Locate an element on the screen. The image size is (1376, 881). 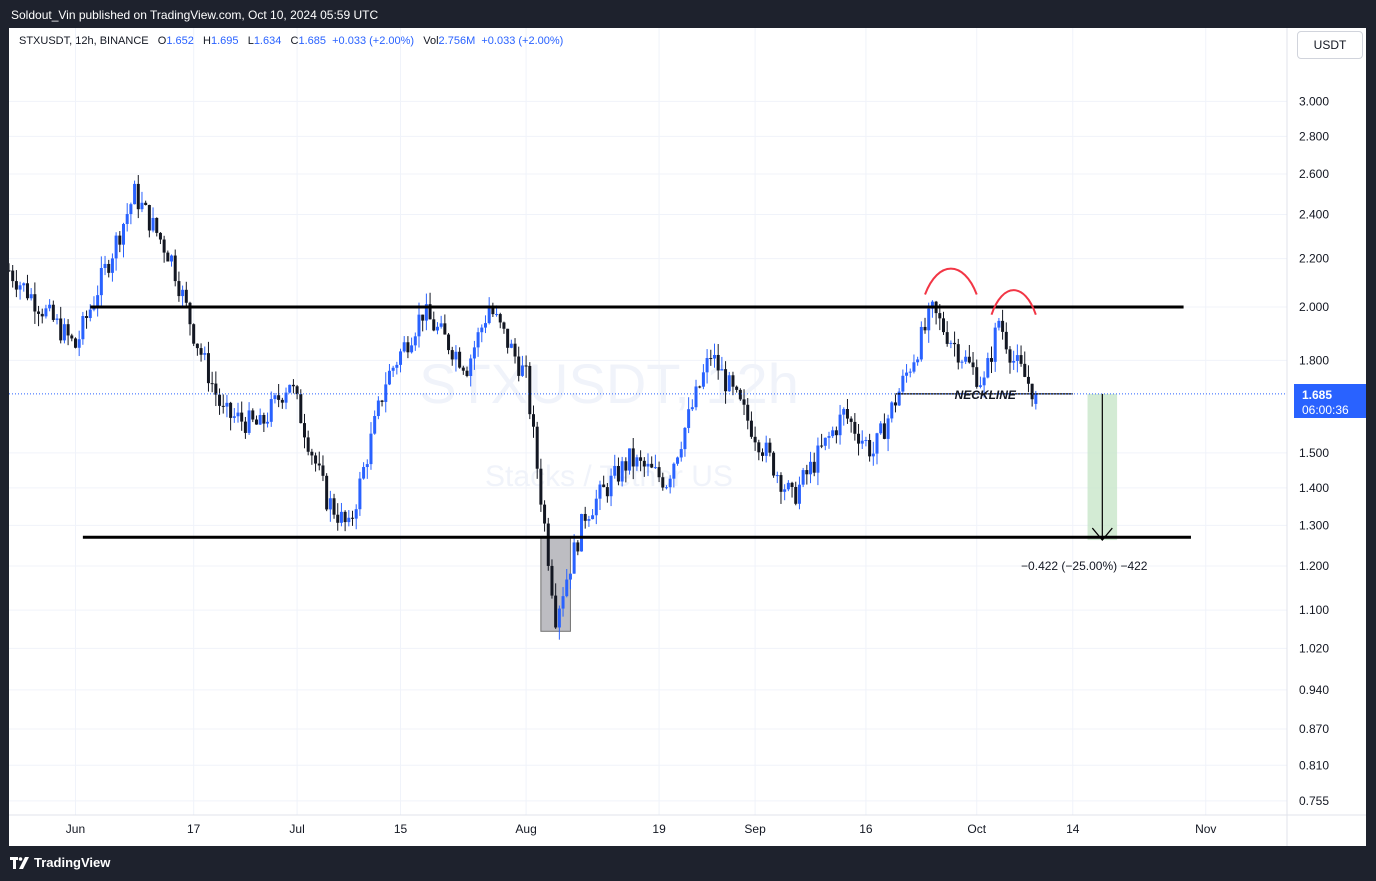
time-scale: Jun 17 Jul 15 Aug 19 Sep 16 Oct 14 Nov is located at coordinates (641, 829).